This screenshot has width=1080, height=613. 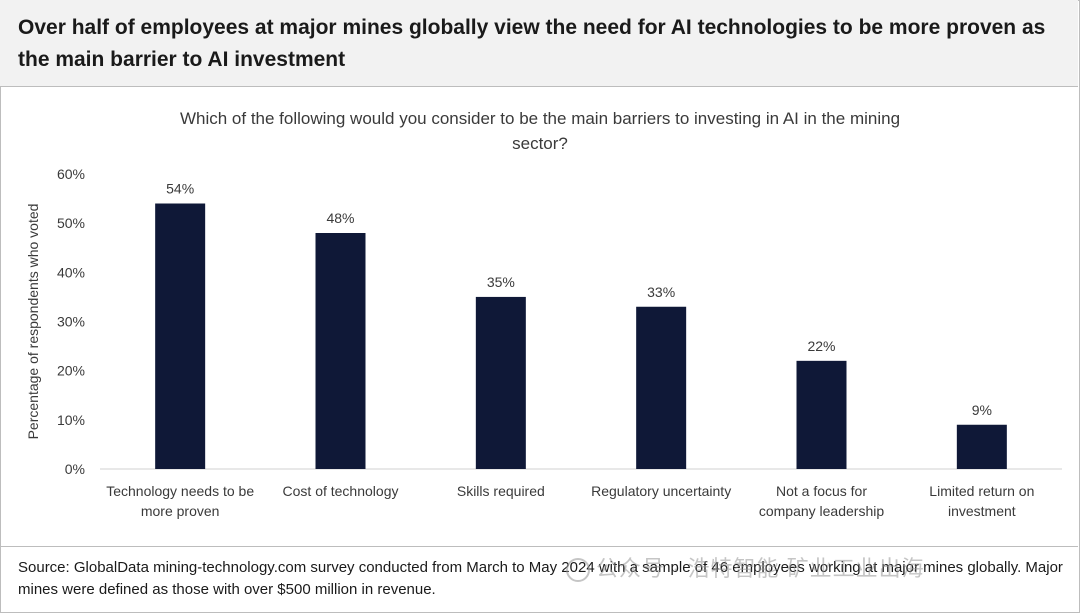 What do you see at coordinates (71, 272) in the screenshot?
I see `y-tick-label: 40%` at bounding box center [71, 272].